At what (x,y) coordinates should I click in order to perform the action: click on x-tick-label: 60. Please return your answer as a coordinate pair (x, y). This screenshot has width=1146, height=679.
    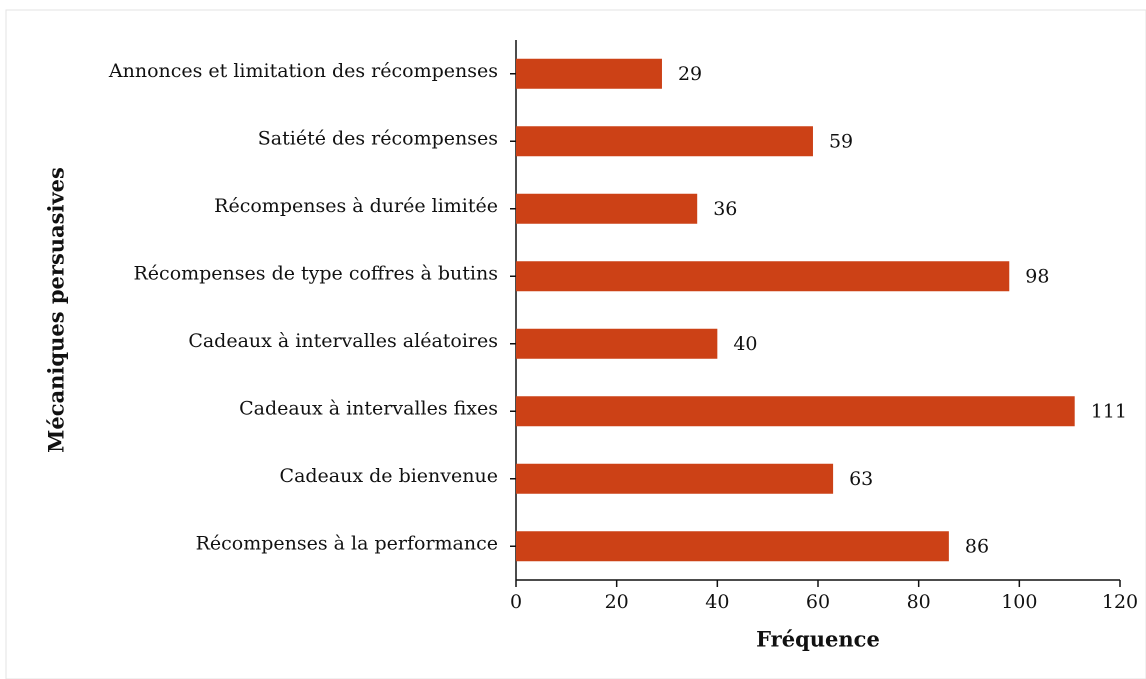
    Looking at the image, I should click on (818, 602).